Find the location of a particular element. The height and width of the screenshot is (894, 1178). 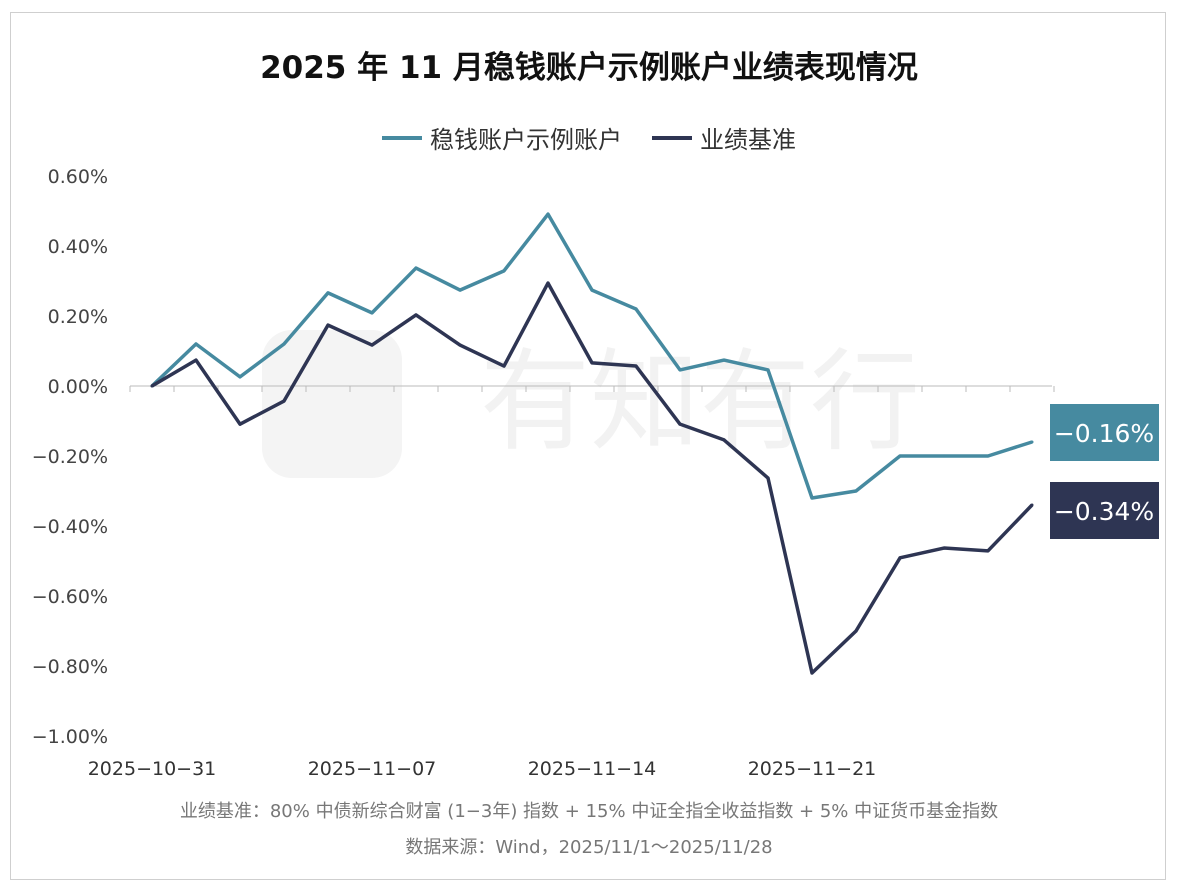

y-tick-label: 0.00% is located at coordinates (78, 387).